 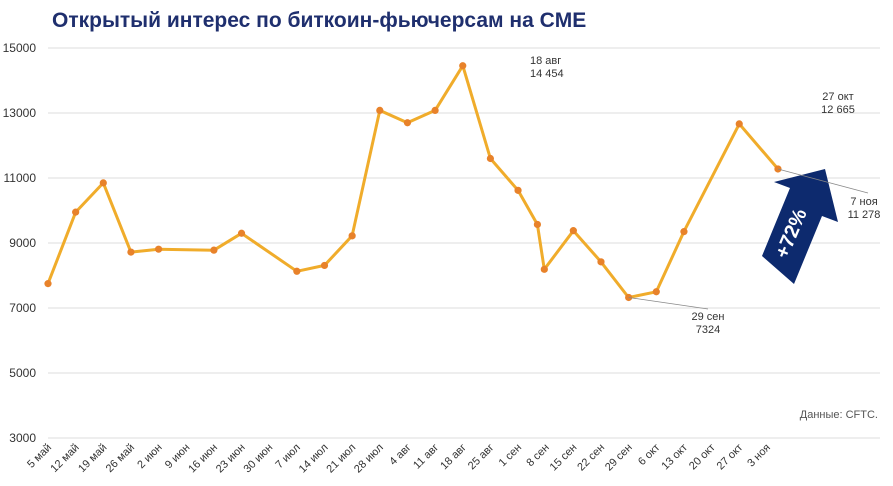 What do you see at coordinates (453, 457) in the screenshot?
I see `x-tick-label: 18 авг` at bounding box center [453, 457].